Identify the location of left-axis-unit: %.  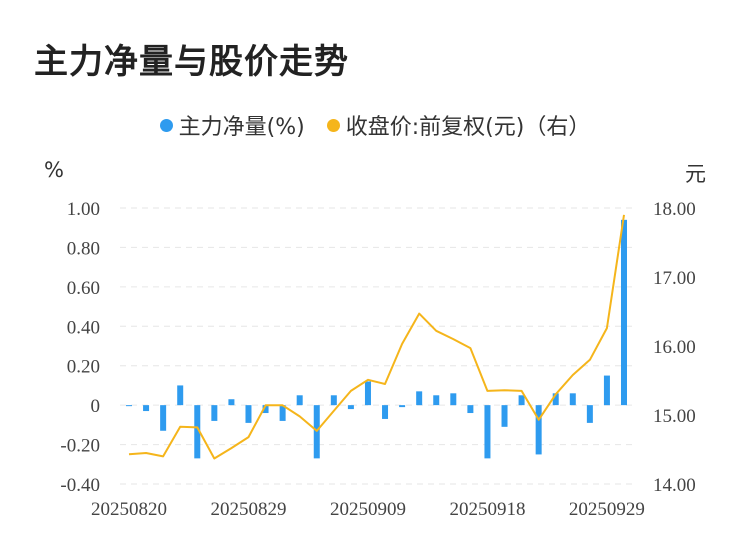
(54, 170).